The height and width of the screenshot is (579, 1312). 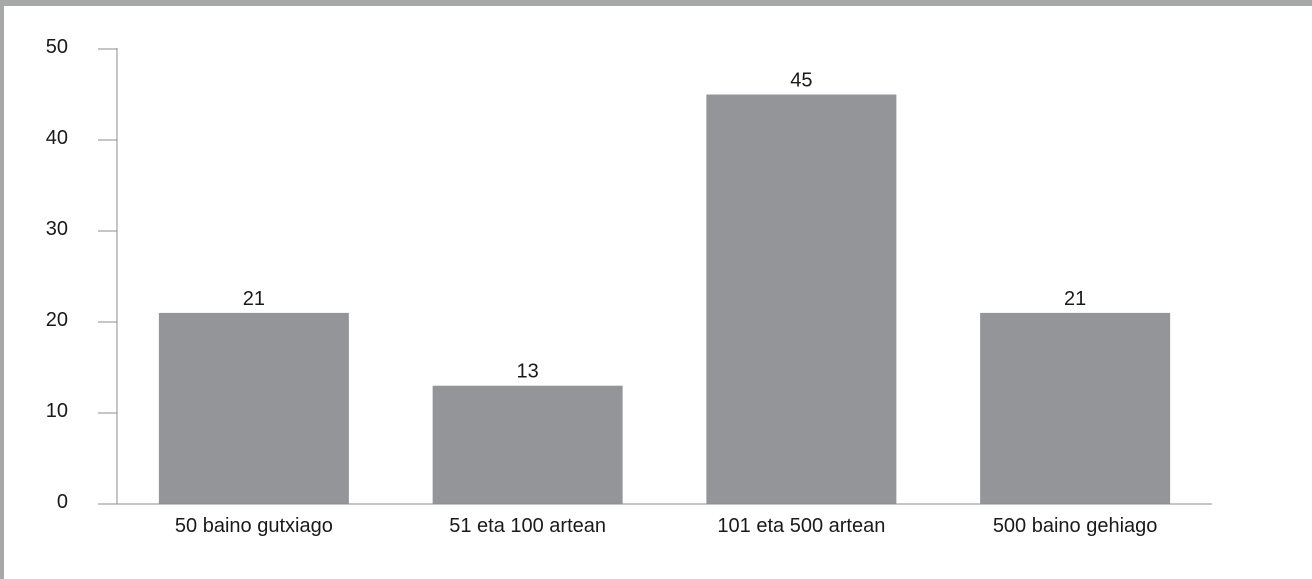 What do you see at coordinates (801, 526) in the screenshot?
I see `x-category-label: 101 eta 500 artean` at bounding box center [801, 526].